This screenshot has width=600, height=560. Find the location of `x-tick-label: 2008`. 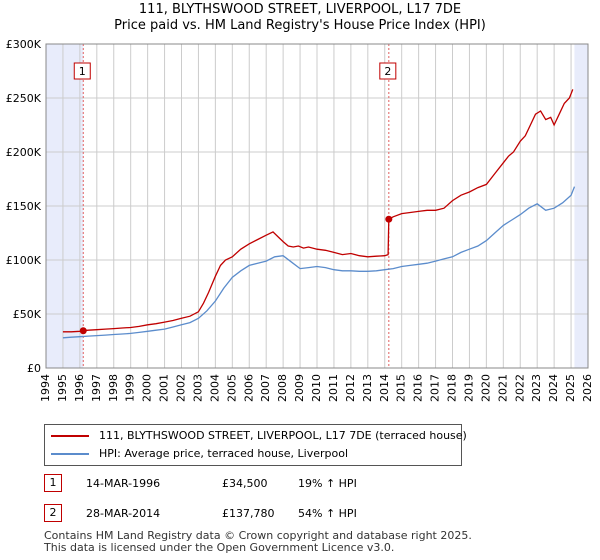

x-tick-label: 2008 is located at coordinates (282, 388).